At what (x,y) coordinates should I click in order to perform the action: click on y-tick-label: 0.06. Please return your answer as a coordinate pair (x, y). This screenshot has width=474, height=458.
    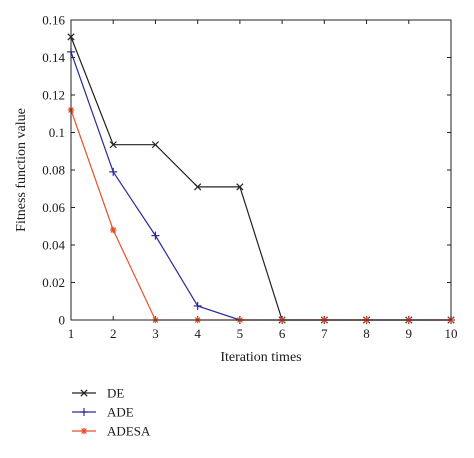
    Looking at the image, I should click on (53, 207).